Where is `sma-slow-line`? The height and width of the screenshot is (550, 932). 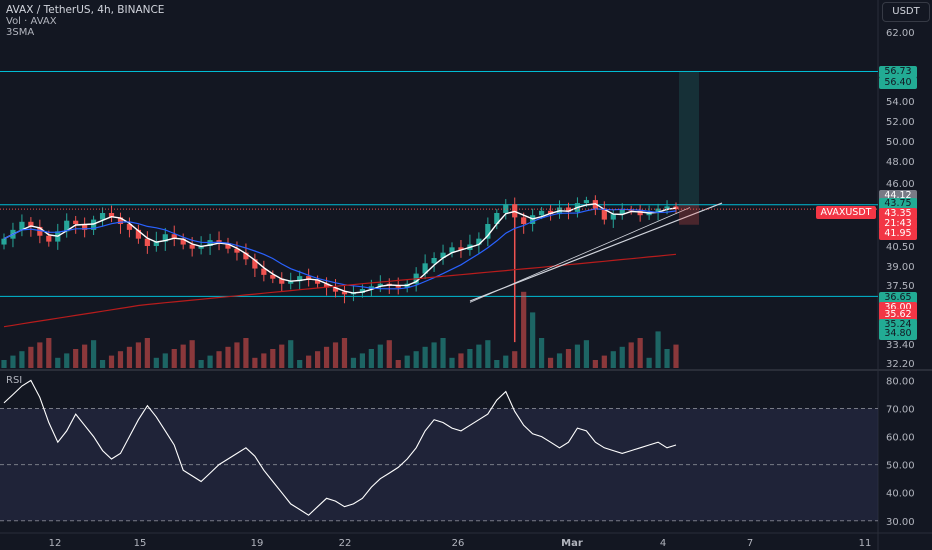
sma-slow-line is located at coordinates (340, 290).